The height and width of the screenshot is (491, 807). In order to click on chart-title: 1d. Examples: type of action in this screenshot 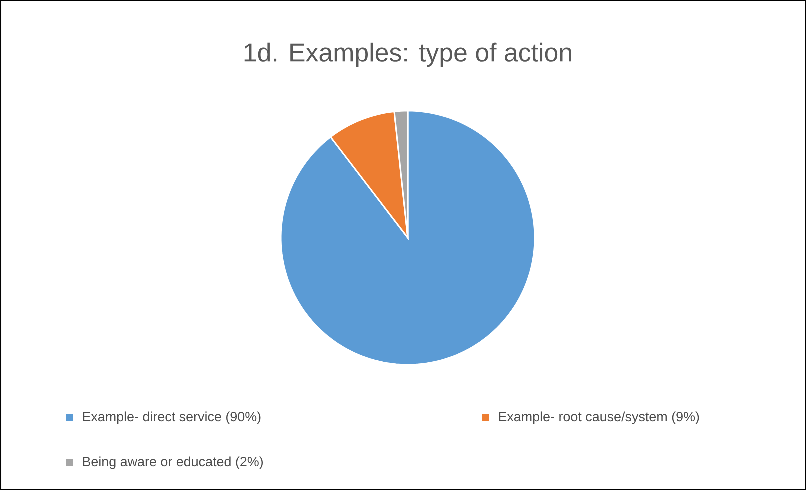, I will do `click(408, 55)`.